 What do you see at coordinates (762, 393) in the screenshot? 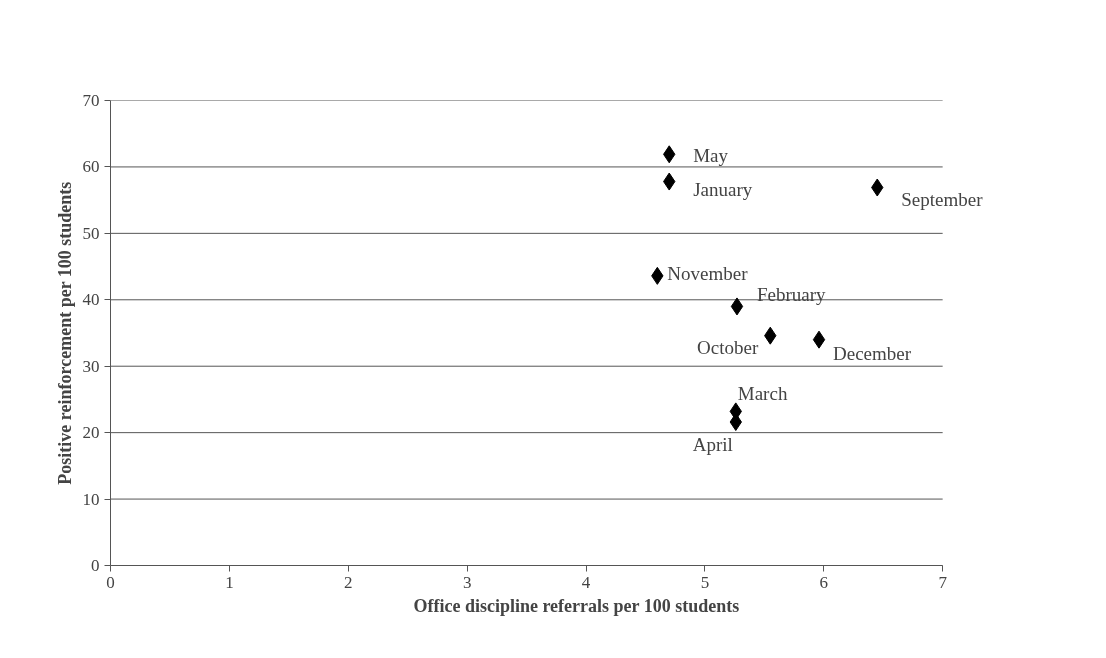
I see `annotation: March` at bounding box center [762, 393].